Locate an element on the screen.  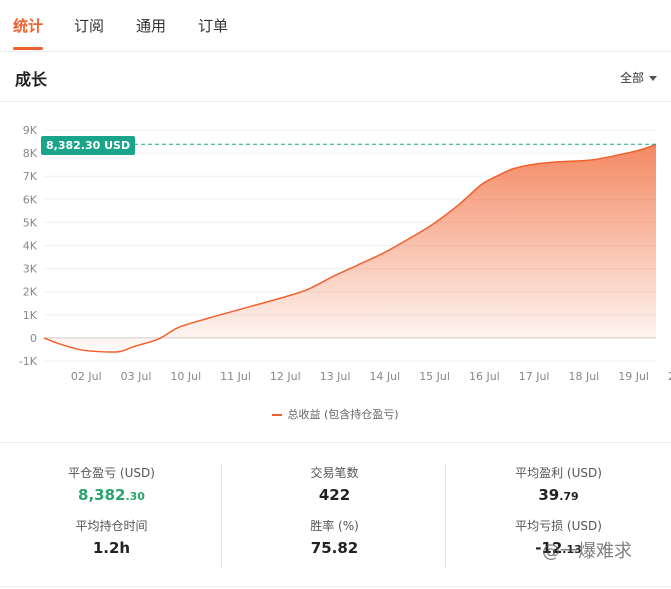
stat-label: 平均持仓时间 is located at coordinates (111, 526).